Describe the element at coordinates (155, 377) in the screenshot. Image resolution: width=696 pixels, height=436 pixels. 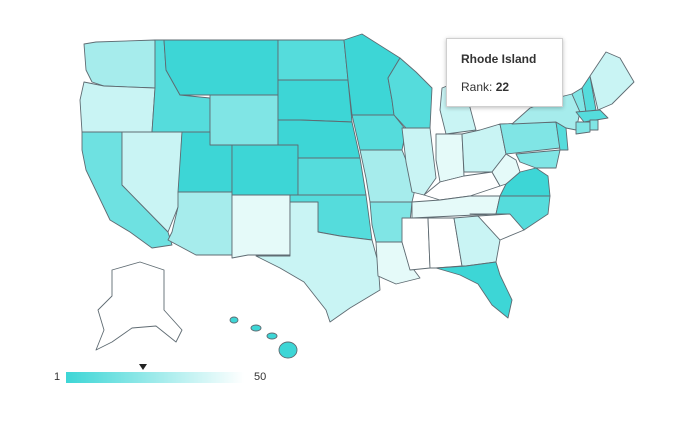
I see `legend-color-scale` at that location.